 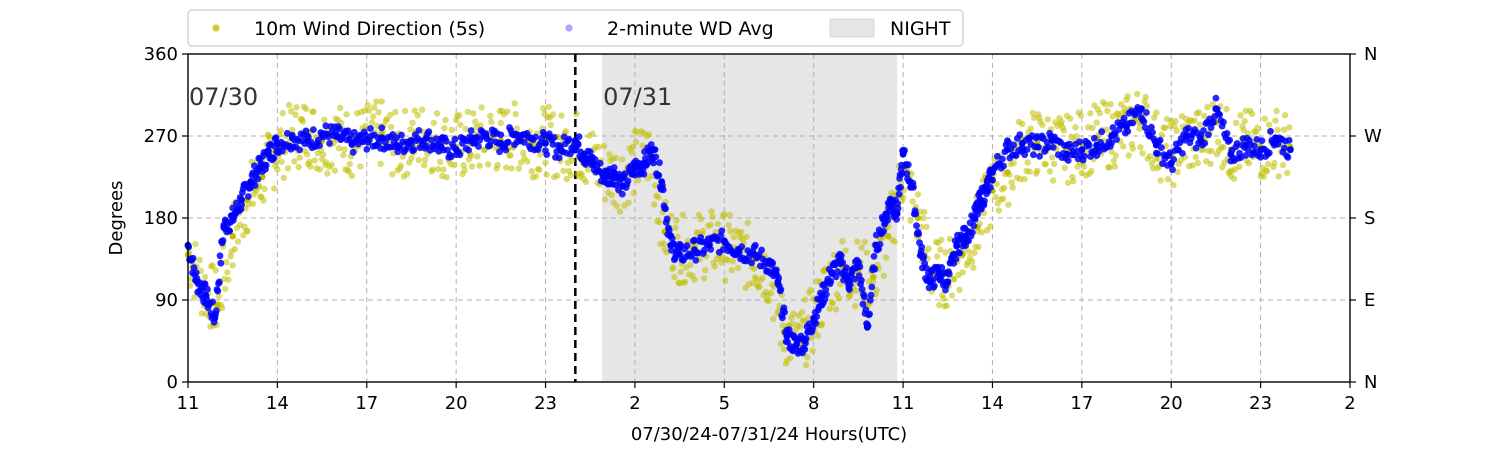 What do you see at coordinates (188, 403) in the screenshot?
I see `x-tick-label: 11` at bounding box center [188, 403].